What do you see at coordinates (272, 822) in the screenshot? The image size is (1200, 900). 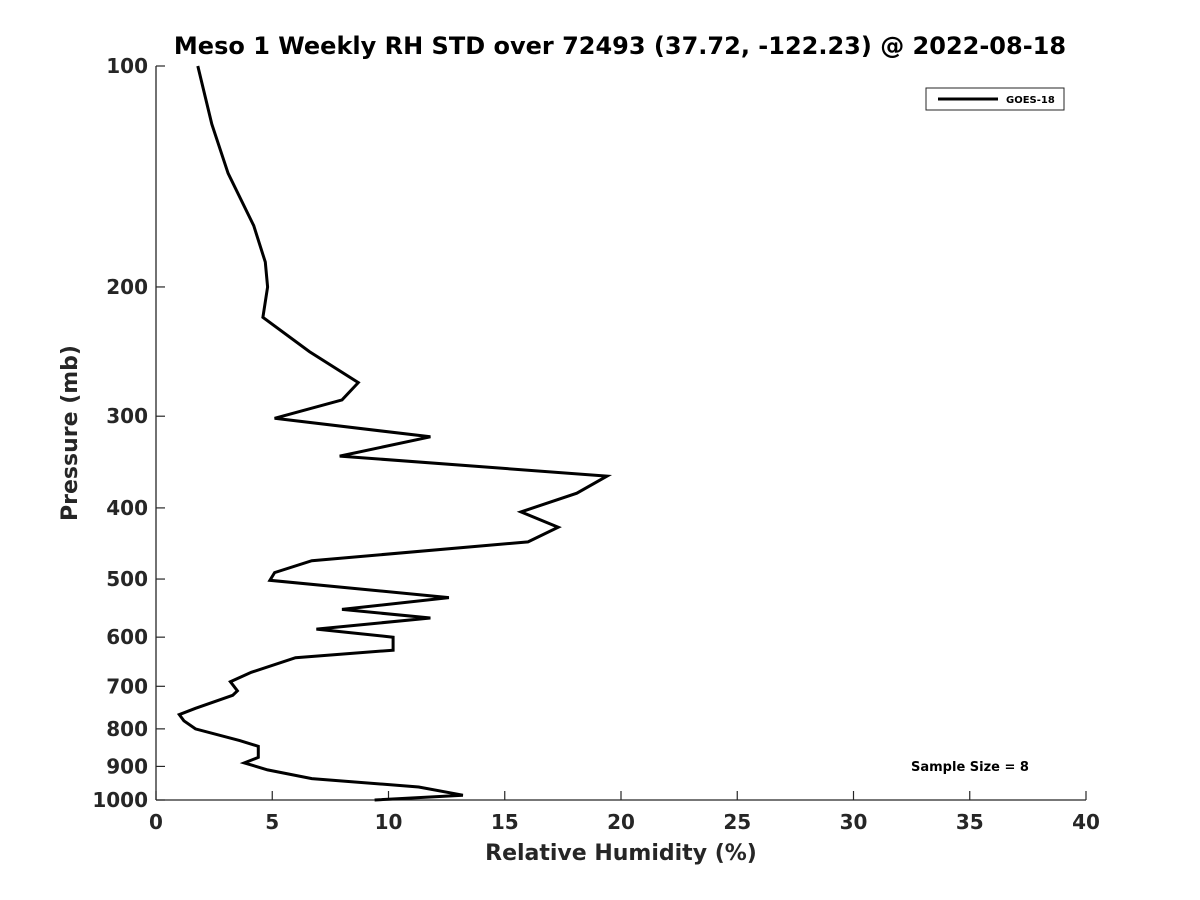 I see `x-tick-label: 5` at bounding box center [272, 822].